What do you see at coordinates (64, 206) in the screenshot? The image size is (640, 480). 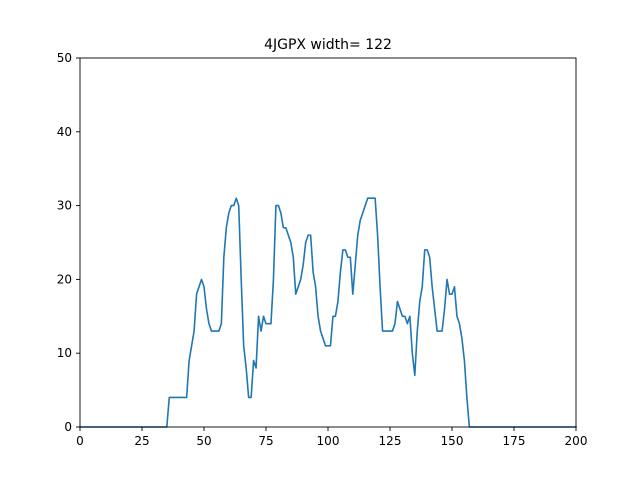 I see `y-tick-label: 30` at bounding box center [64, 206].